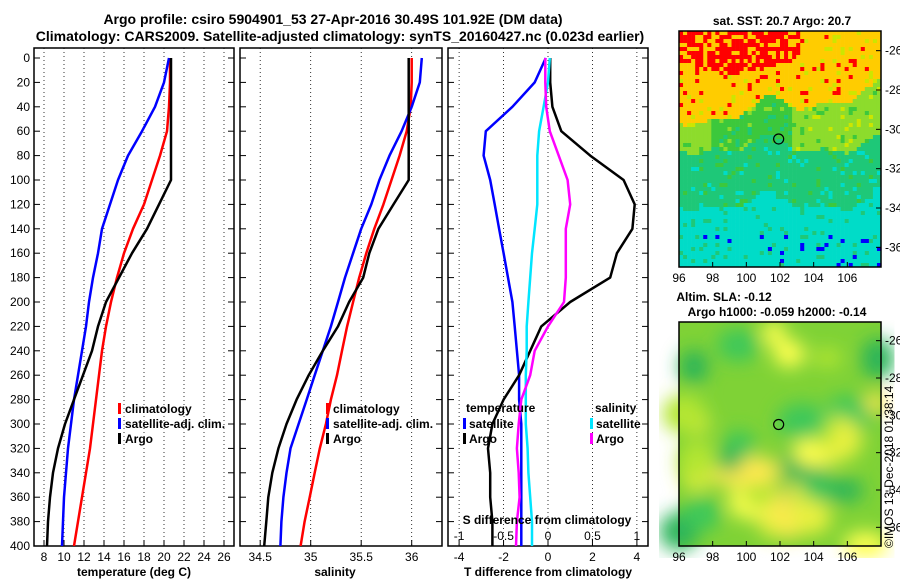  Describe the element at coordinates (20, 448) in the screenshot. I see `depth-tick-label: 320` at that location.